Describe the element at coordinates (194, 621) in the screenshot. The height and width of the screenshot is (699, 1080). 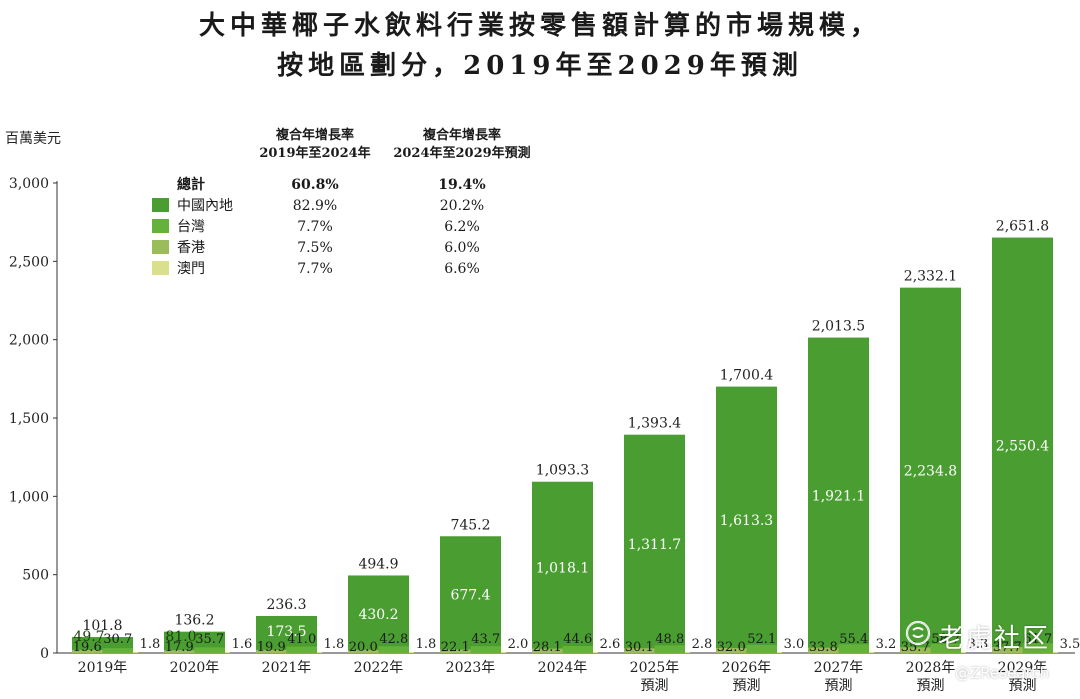
I see `bar-total-label: 136.2` at that location.